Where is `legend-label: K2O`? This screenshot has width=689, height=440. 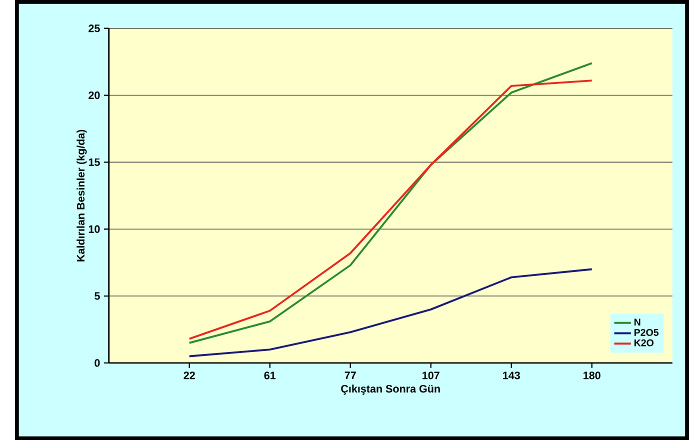 legend-label: K2O is located at coordinates (644, 342).